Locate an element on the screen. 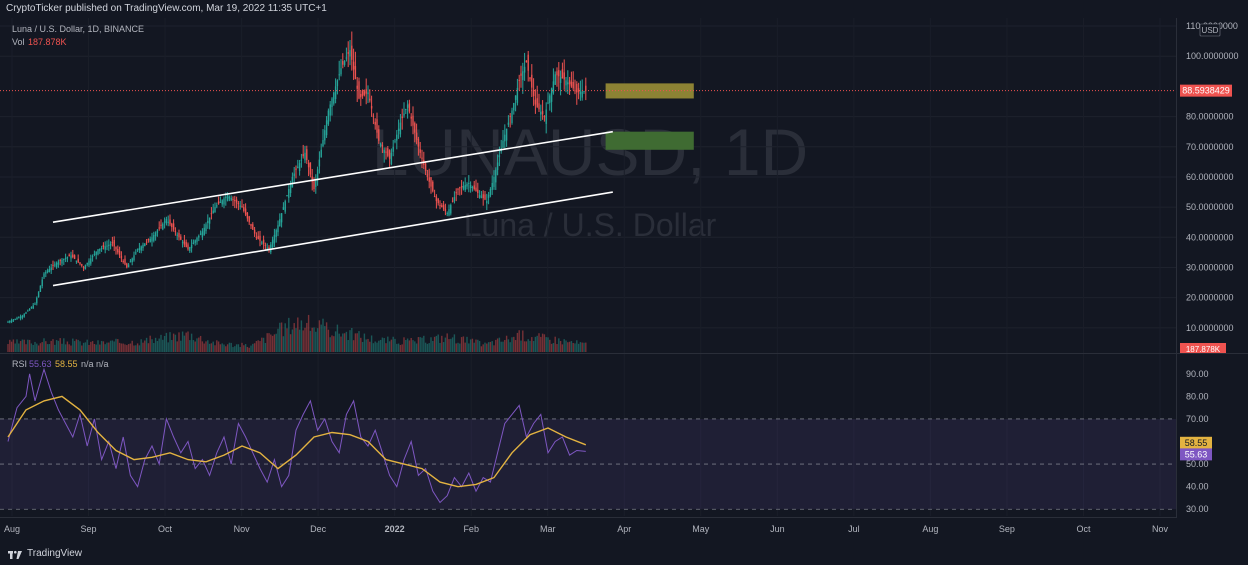 The width and height of the screenshot is (1248, 565). currency-badge is located at coordinates (1210, 30).